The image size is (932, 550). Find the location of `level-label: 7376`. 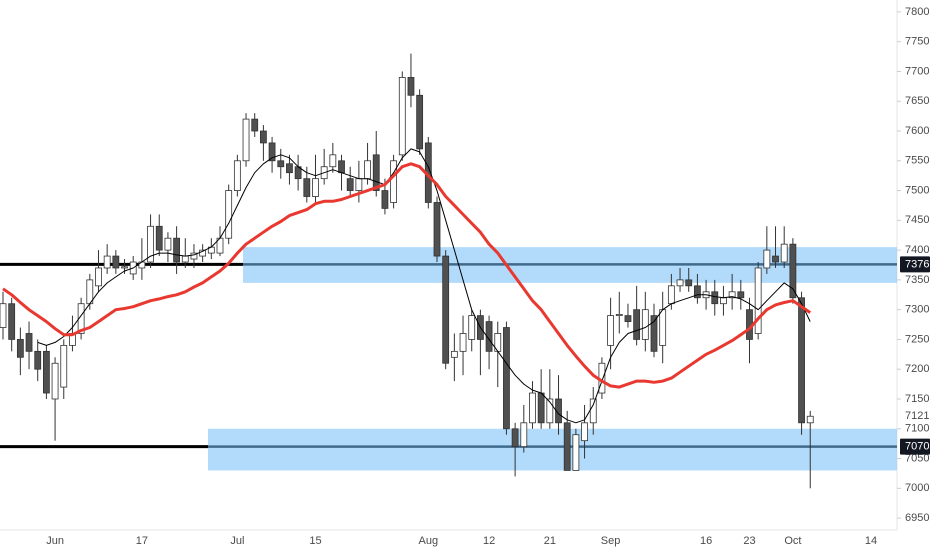

level-label: 7376 is located at coordinates (917, 264).